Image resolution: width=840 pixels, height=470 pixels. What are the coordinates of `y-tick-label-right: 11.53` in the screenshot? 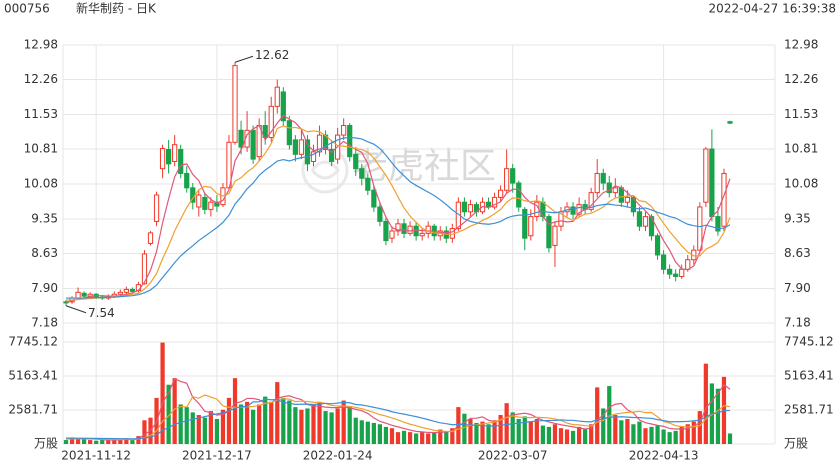 It's located at (801, 114).